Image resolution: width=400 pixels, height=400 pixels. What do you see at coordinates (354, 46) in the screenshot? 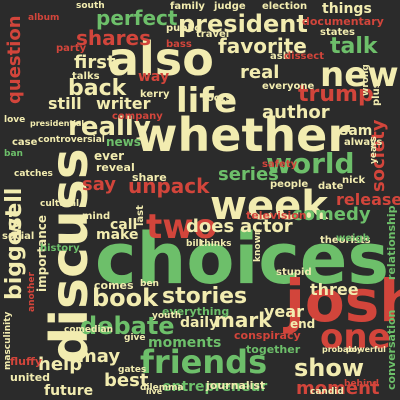
I see `word-talk: talk` at bounding box center [354, 46].